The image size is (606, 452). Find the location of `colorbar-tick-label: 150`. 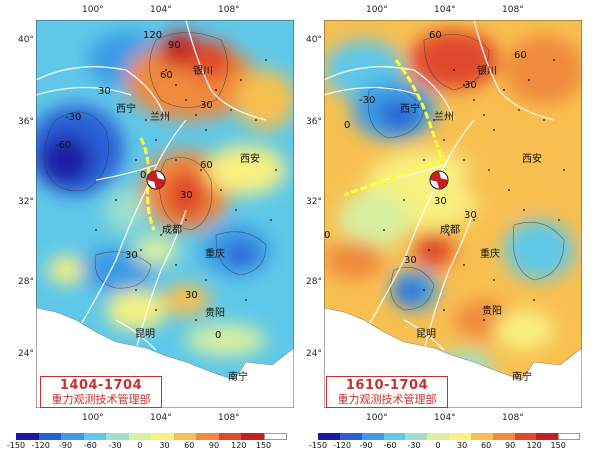

colorbar-tick-label: 150 is located at coordinates (263, 445).